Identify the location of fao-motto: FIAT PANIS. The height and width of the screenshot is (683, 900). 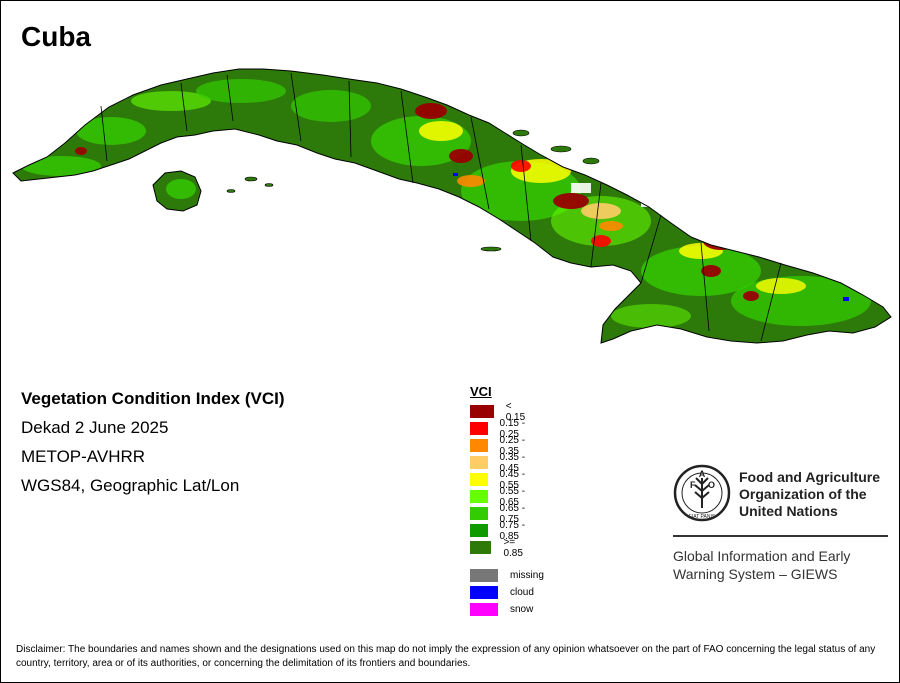
(702, 517).